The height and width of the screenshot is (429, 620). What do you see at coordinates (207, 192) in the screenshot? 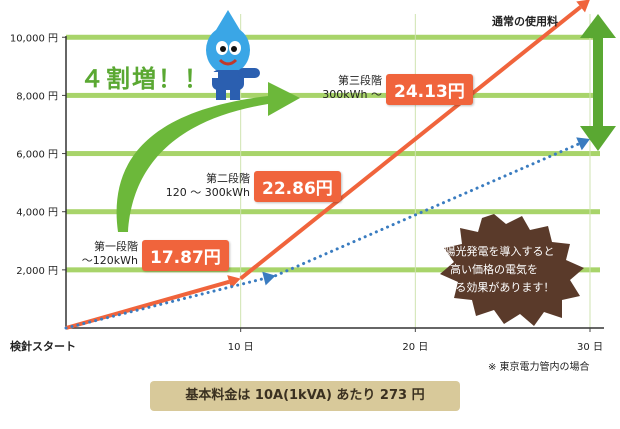
I see `tier-2-range: 120 ～ 300kWh` at bounding box center [207, 192].